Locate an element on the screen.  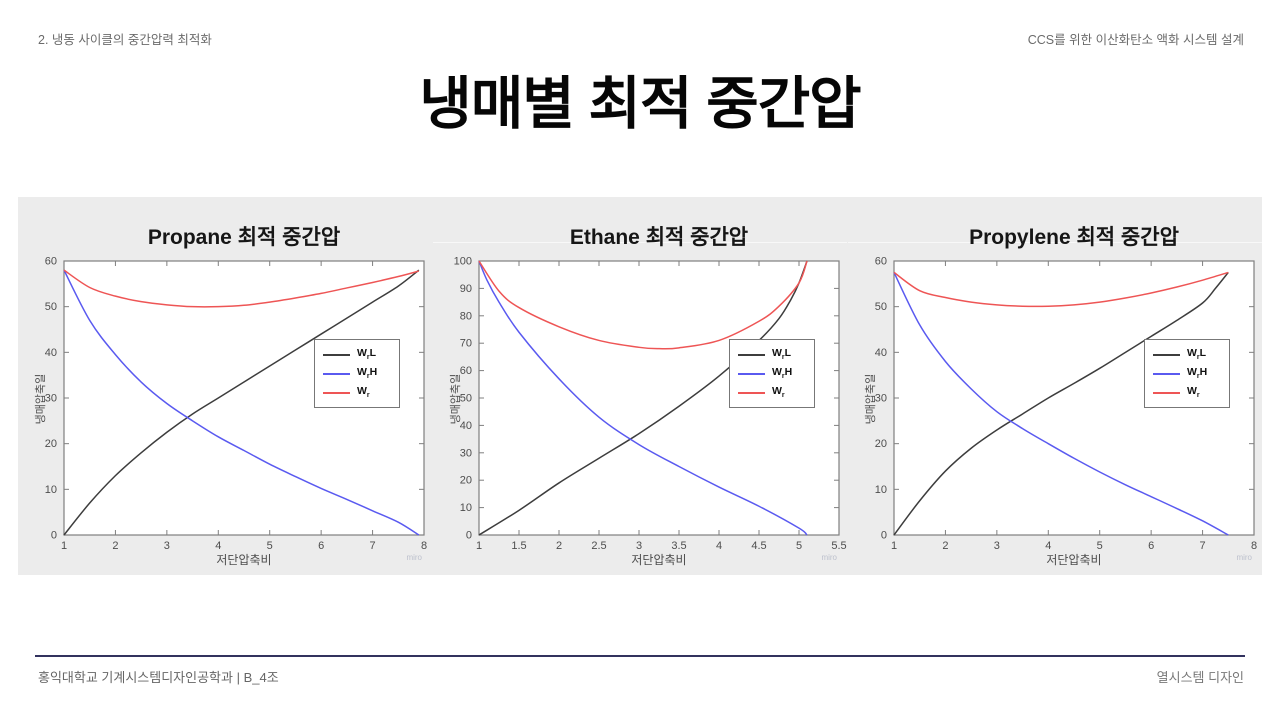
x-tick-label: 2.5 is located at coordinates (598, 546).